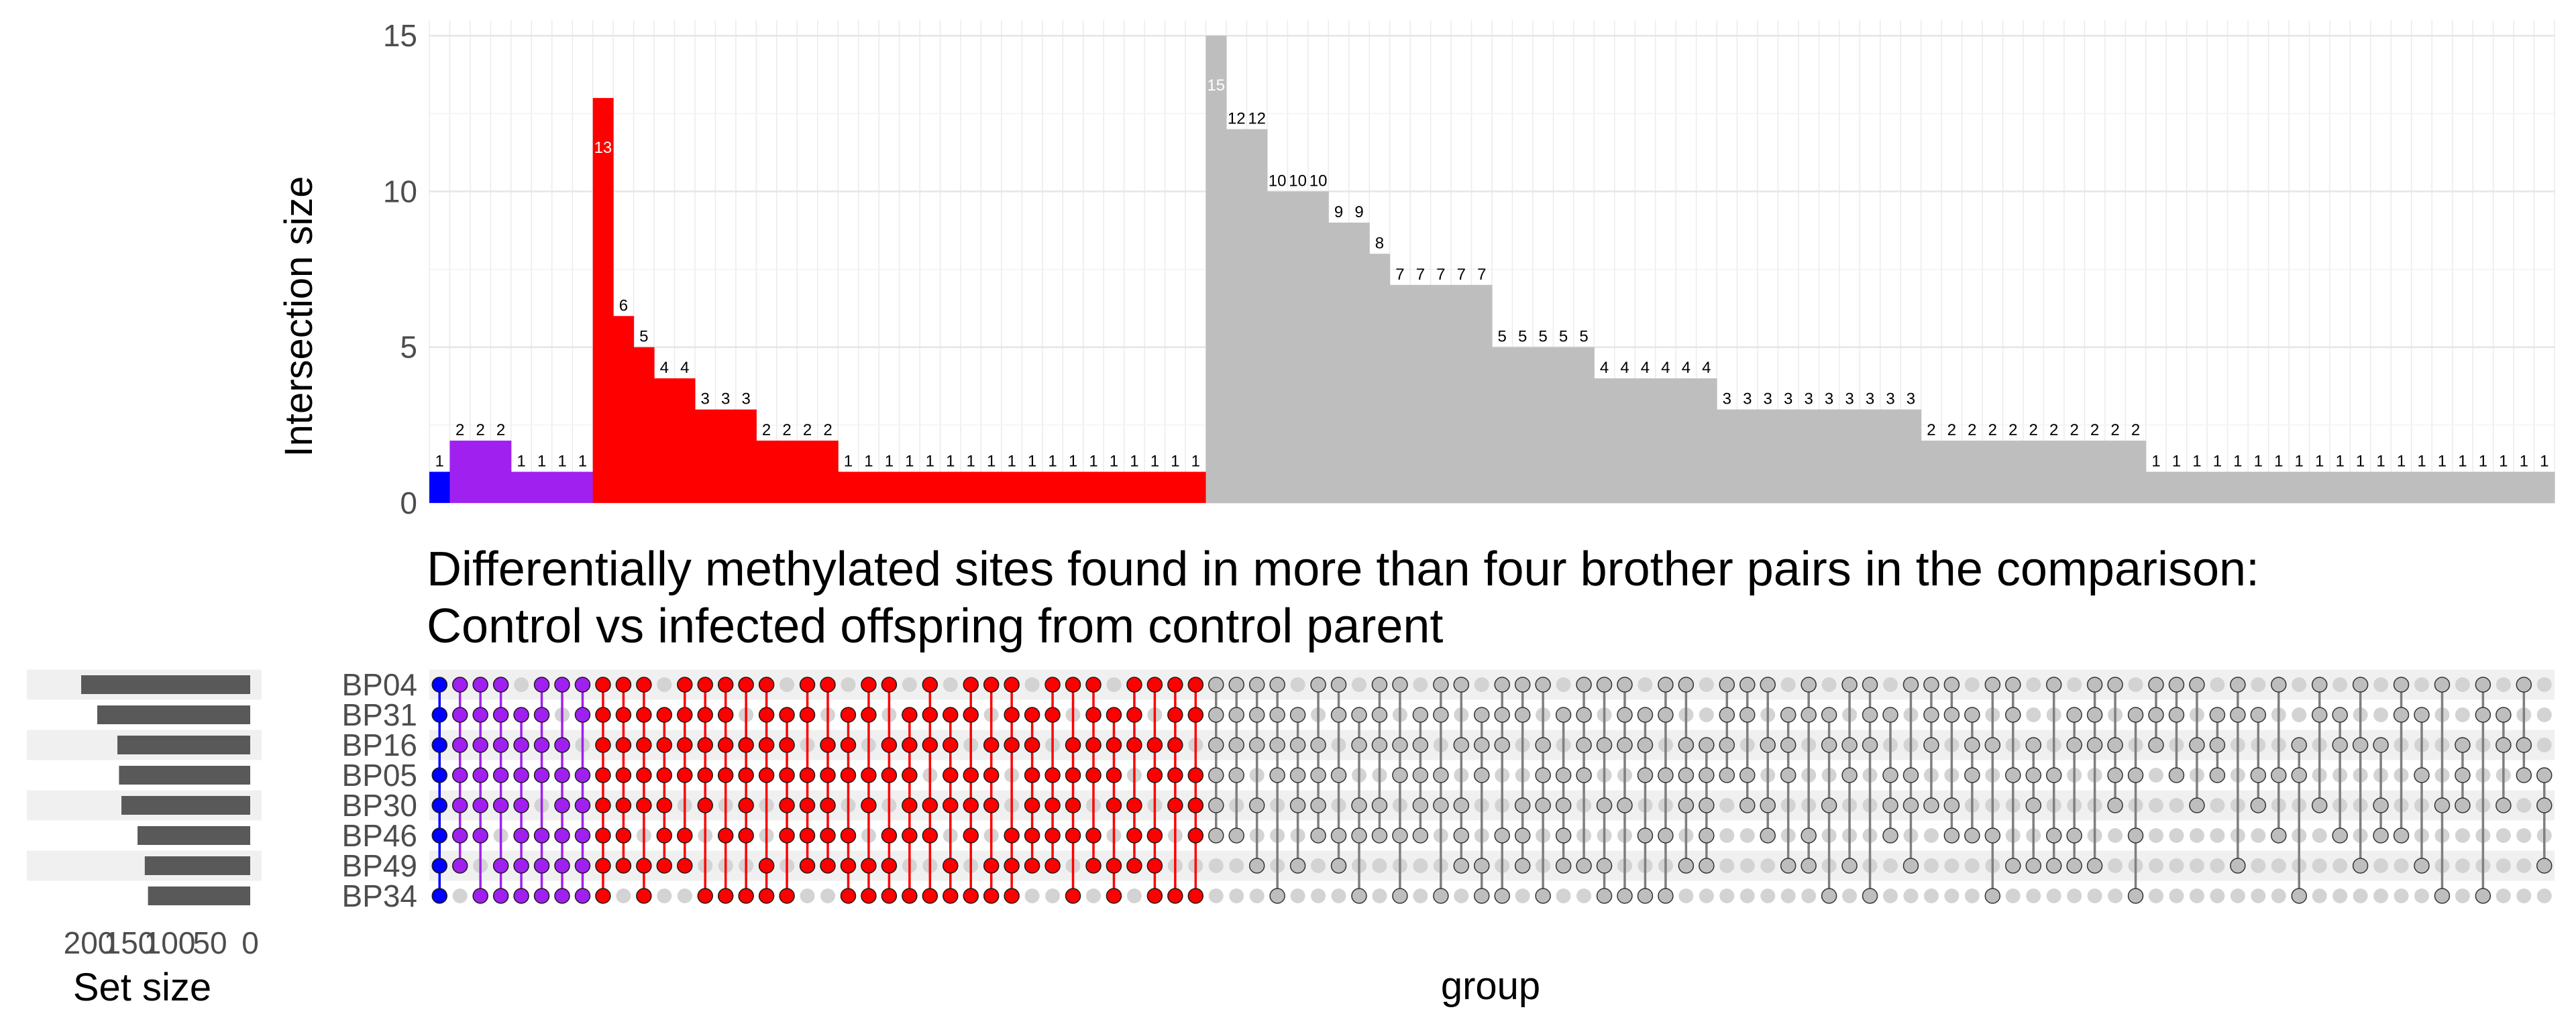 This screenshot has height=1030, width=2576. What do you see at coordinates (199, 895) in the screenshot?
I see `set-size-bar` at bounding box center [199, 895].